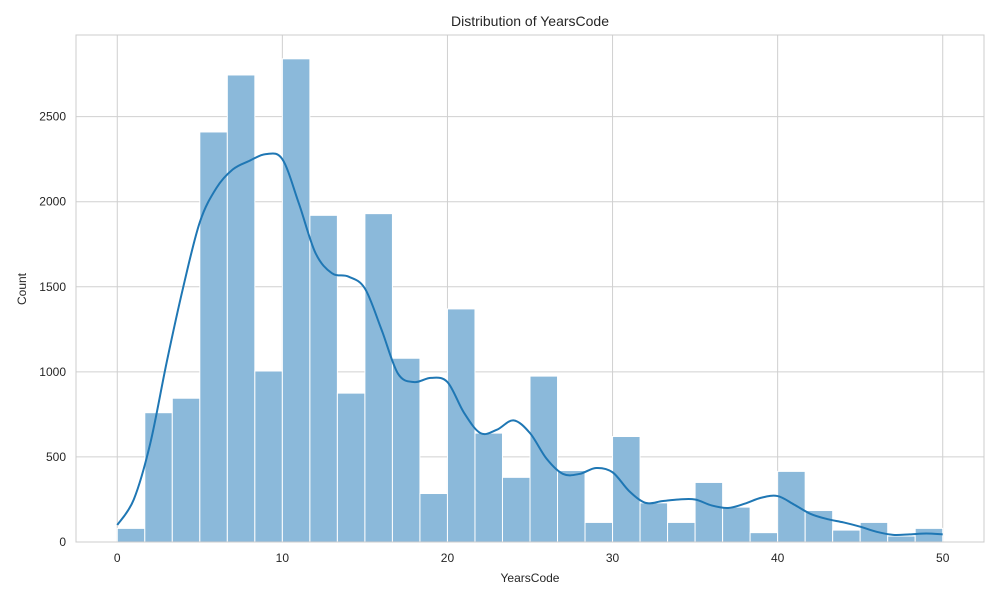 This screenshot has width=1000, height=600. I want to click on x-tick-label: 30, so click(613, 558).